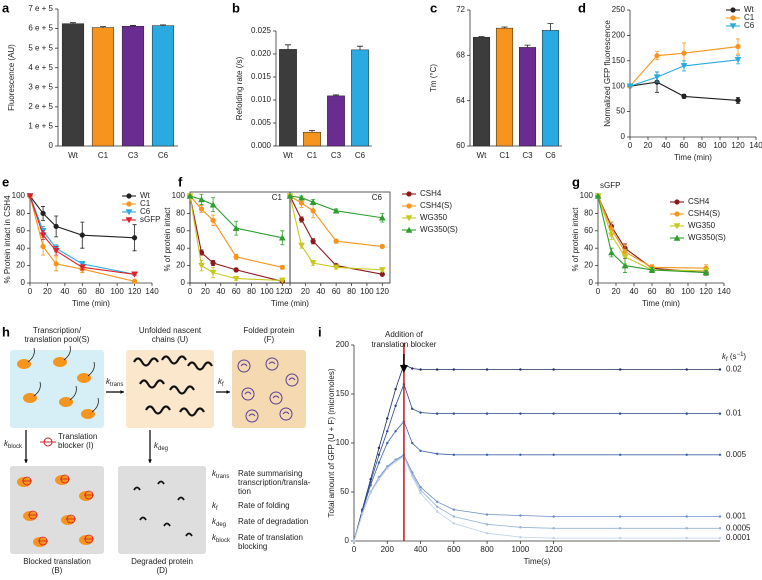 The height and width of the screenshot is (580, 762). I want to click on state-label: translation pool(S), so click(57, 339).